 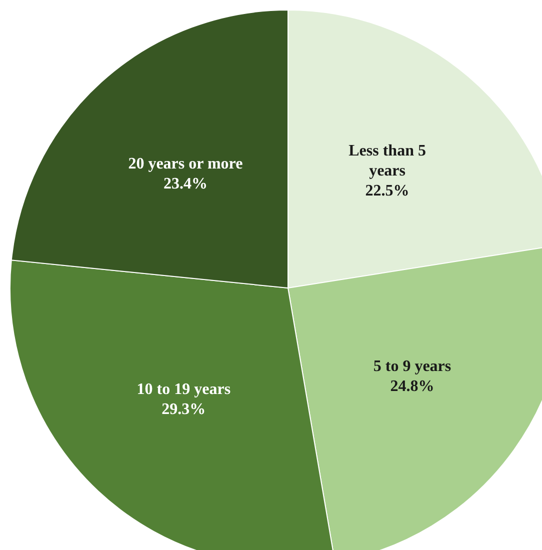 I want to click on slice-label: 10 to 19 years, so click(x=183, y=389).